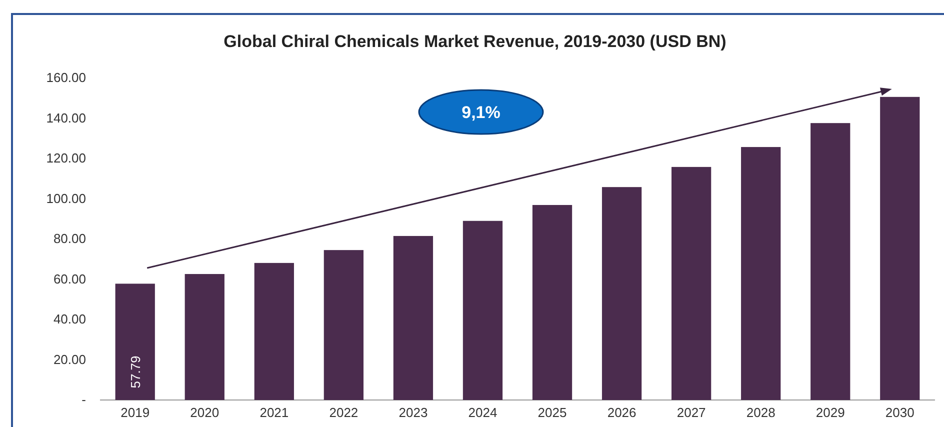  What do you see at coordinates (274, 412) in the screenshot?
I see `x-tick-label: 2021` at bounding box center [274, 412].